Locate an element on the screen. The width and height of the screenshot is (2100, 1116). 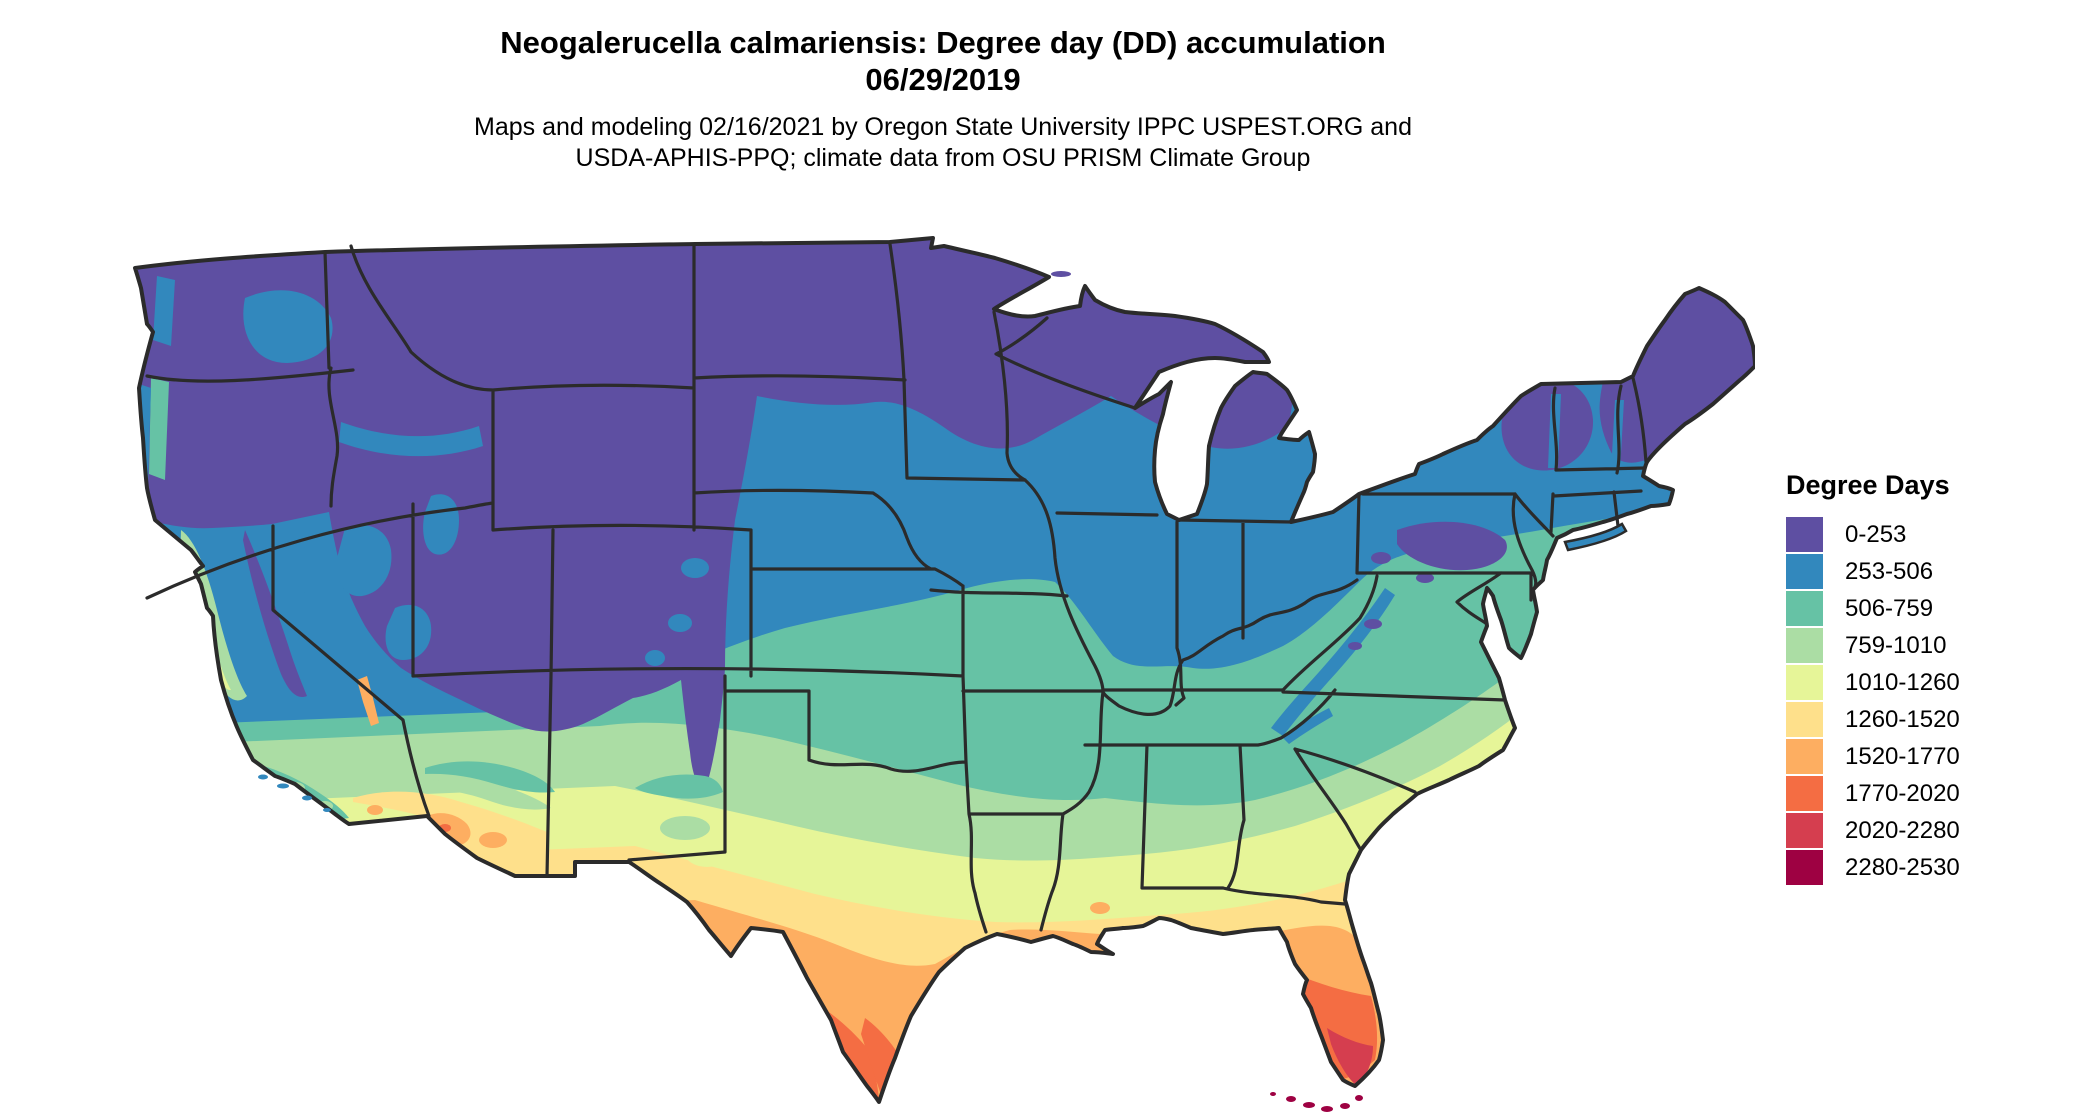
legend-label-1: 253-506 is located at coordinates (1889, 571).